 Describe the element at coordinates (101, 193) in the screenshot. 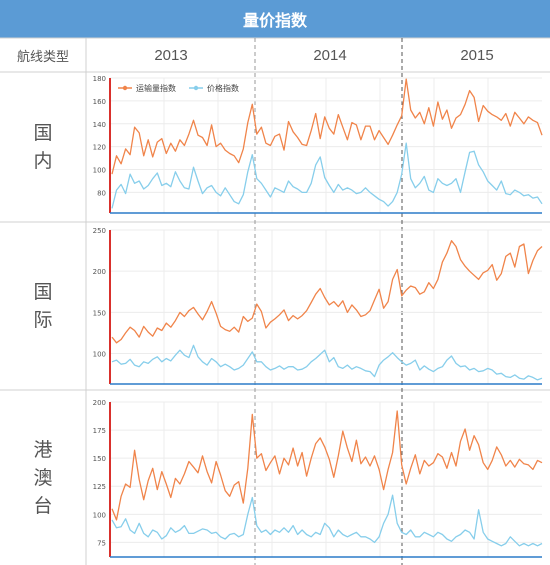

I see `y-tick-label: 80` at that location.